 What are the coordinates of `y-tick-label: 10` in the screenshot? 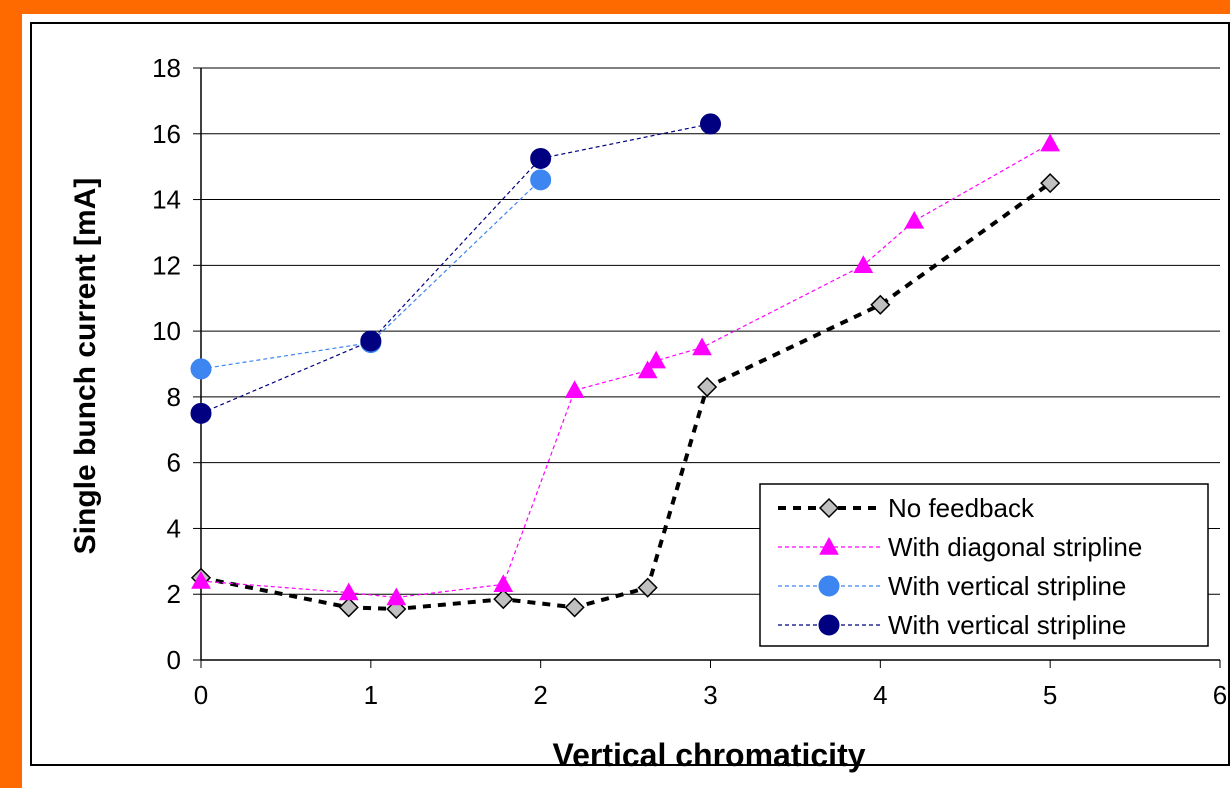 It's located at (166, 331).